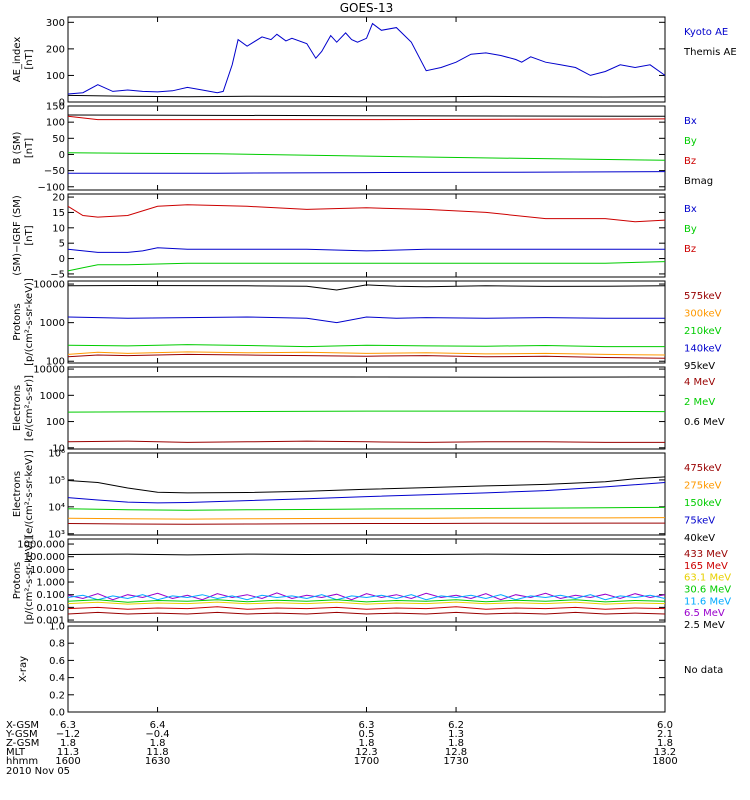  What do you see at coordinates (67, 761) in the screenshot?
I see `orbit-row-value: 1600` at bounding box center [67, 761].